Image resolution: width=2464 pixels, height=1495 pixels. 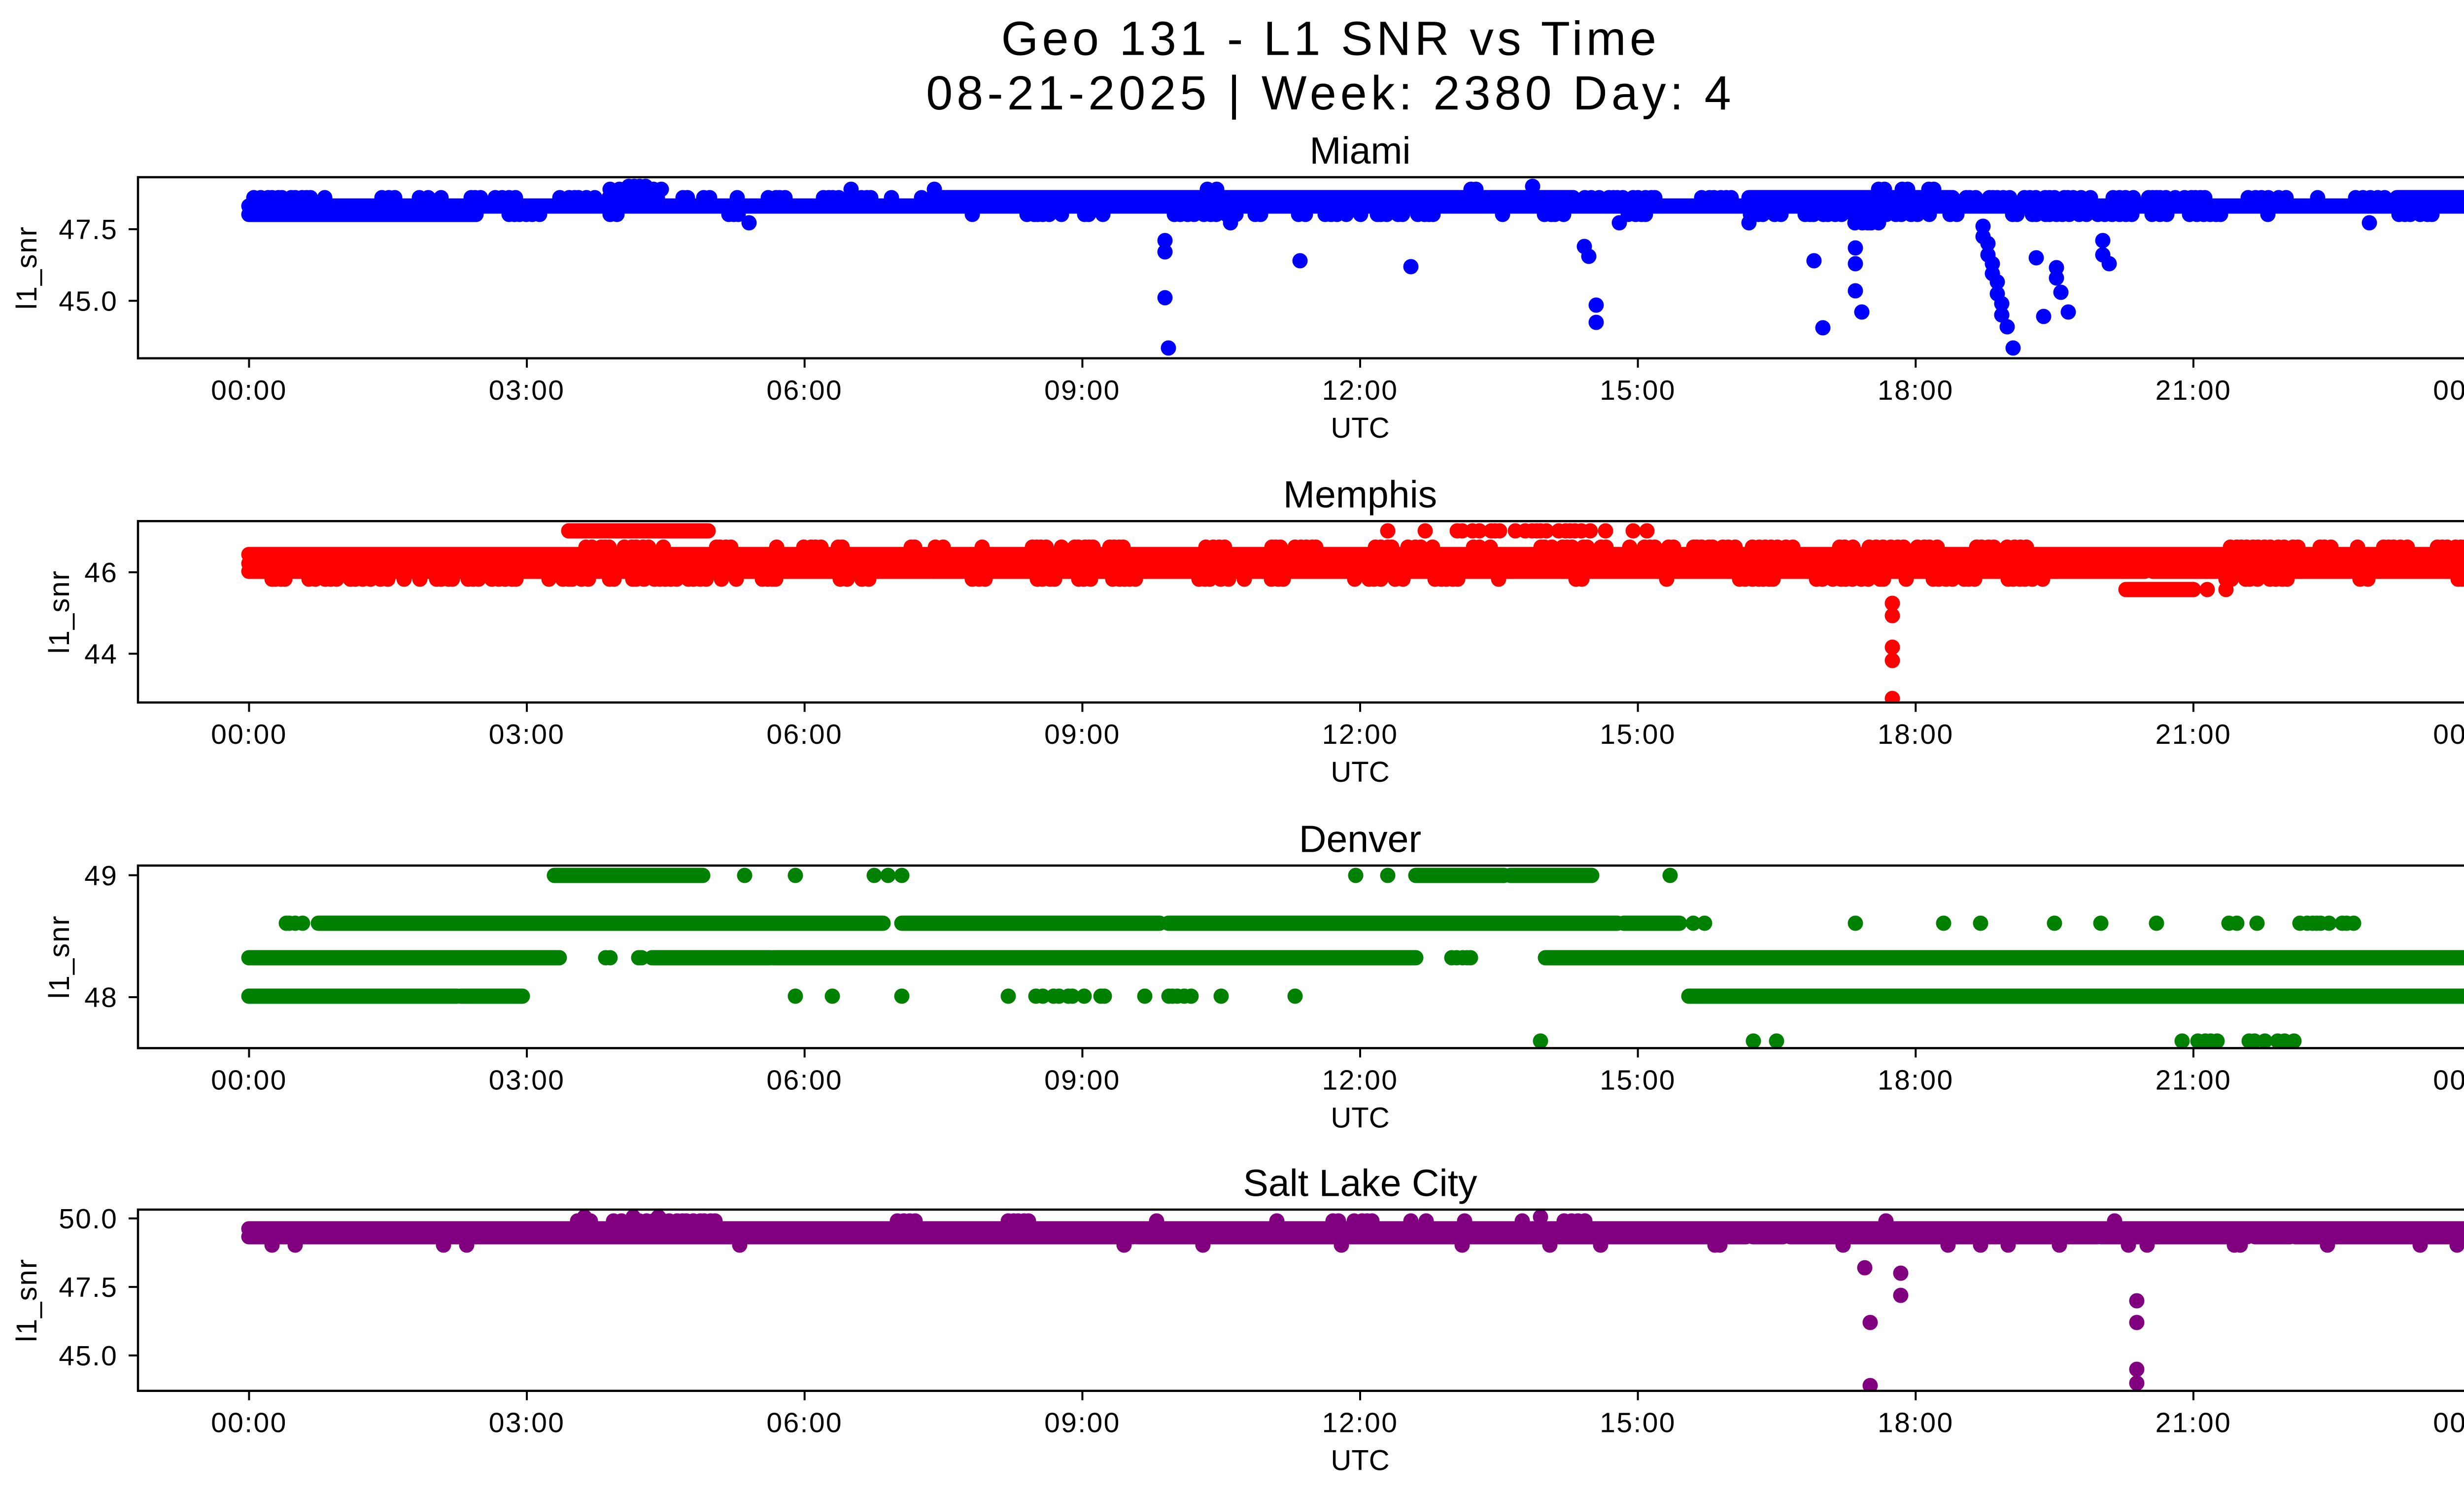 I want to click on svg-text: Miami, so click(x=1359, y=151).